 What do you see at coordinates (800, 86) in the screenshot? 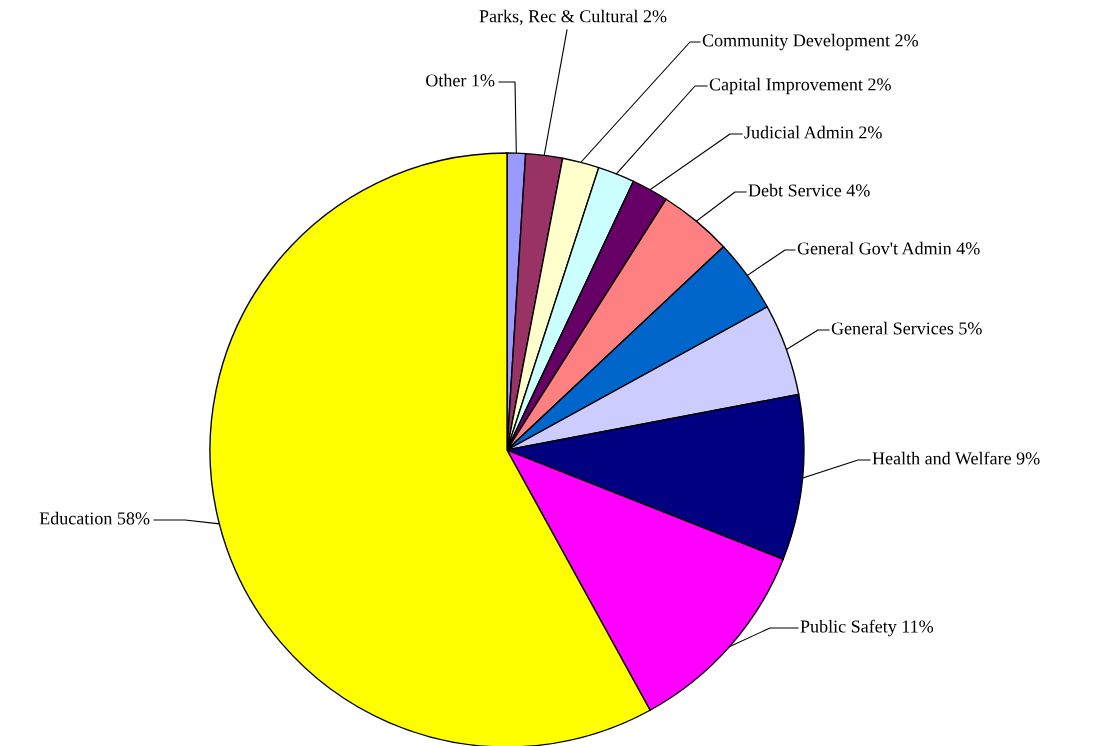
I see `slice-label: Capital Improvement 2%` at bounding box center [800, 86].